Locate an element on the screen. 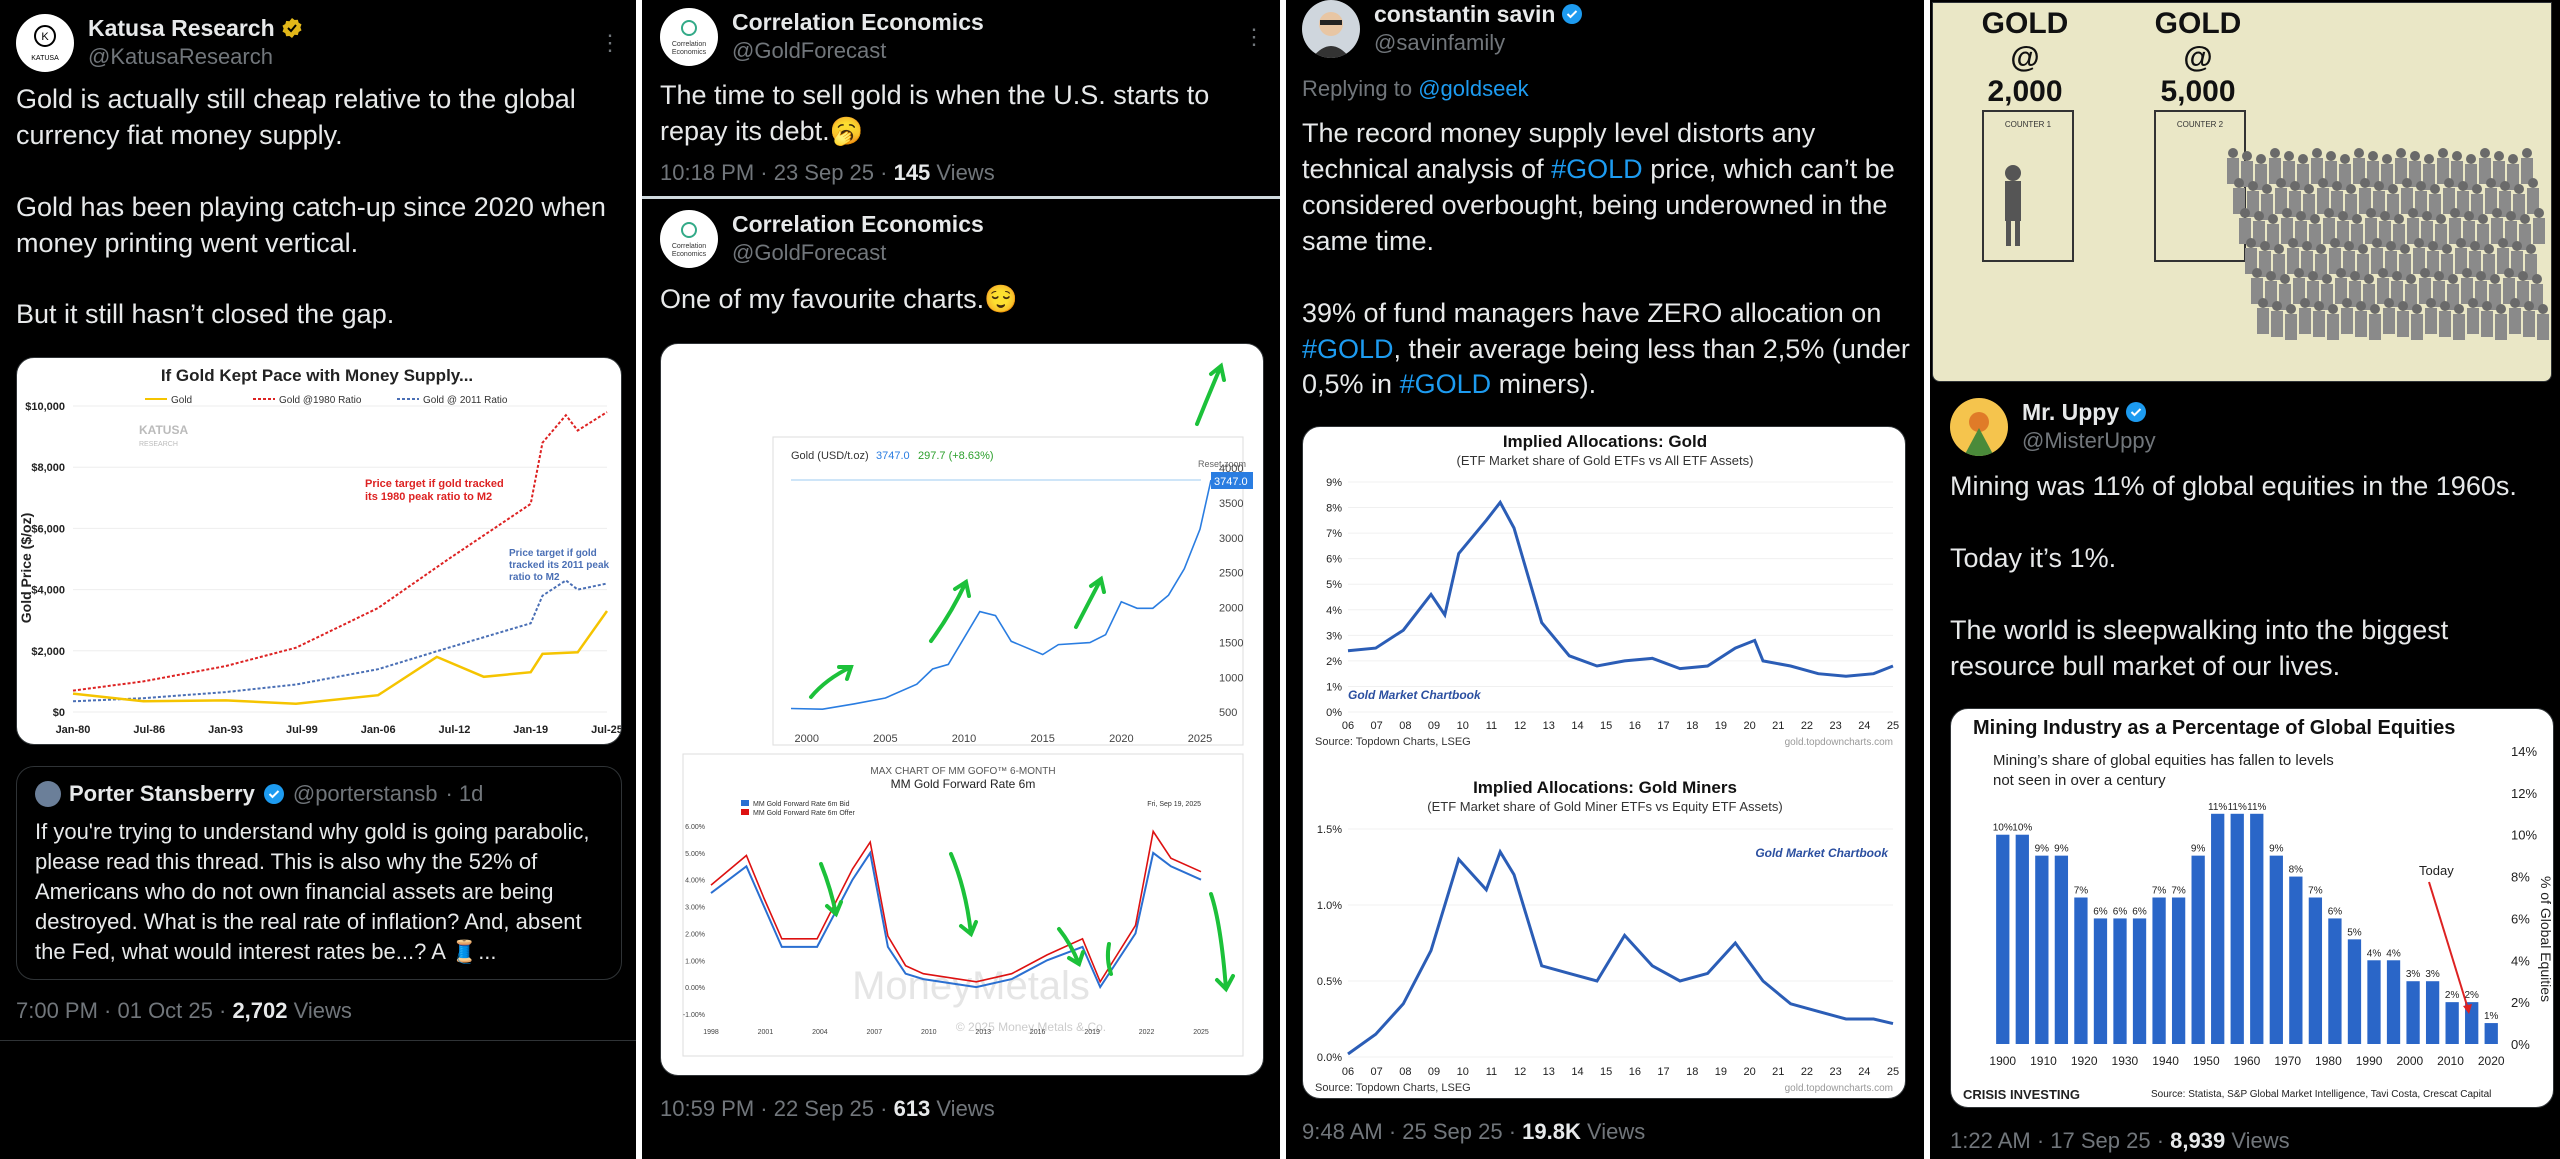  cartoon-right-line1: GOLD is located at coordinates (2198, 23).